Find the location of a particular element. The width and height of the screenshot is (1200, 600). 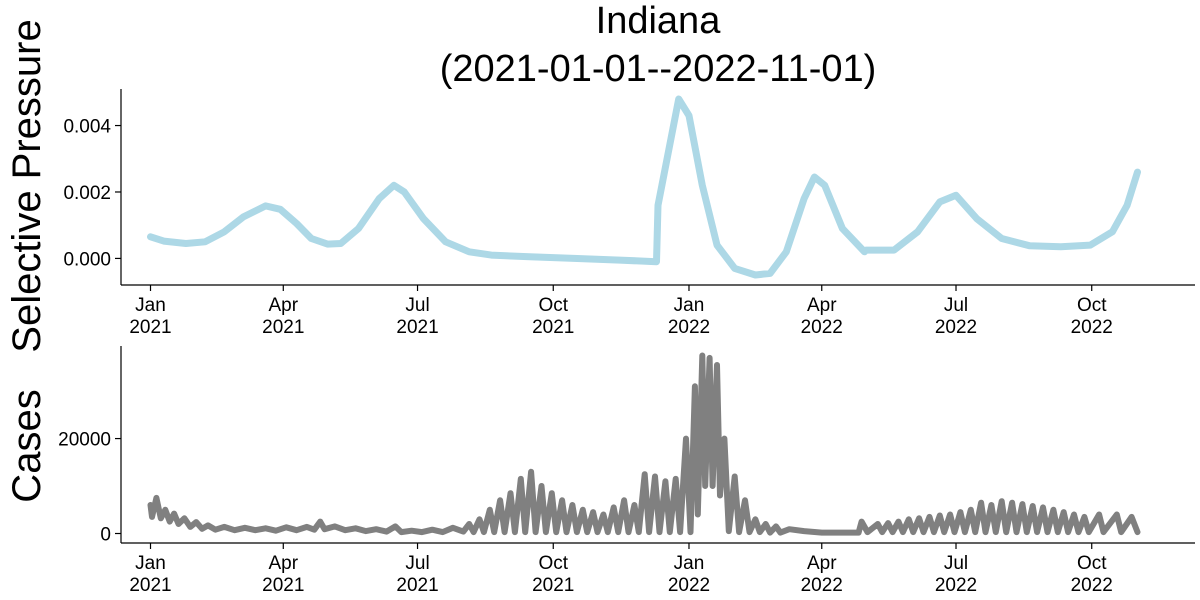

bottom-ytick-label: 0 is located at coordinates (105, 535).